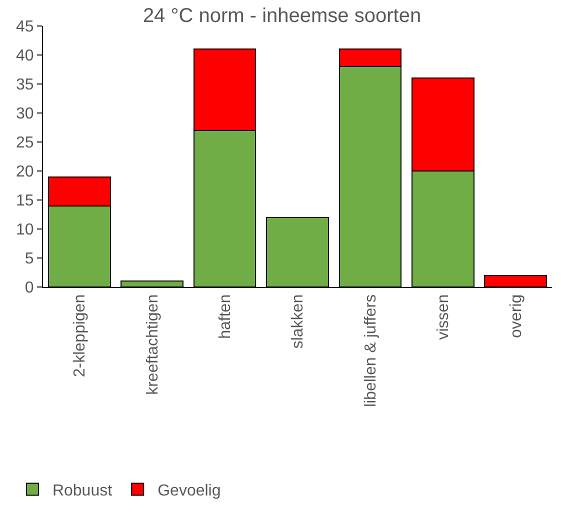 The width and height of the screenshot is (564, 519). I want to click on x-tick-label: haften, so click(225, 316).